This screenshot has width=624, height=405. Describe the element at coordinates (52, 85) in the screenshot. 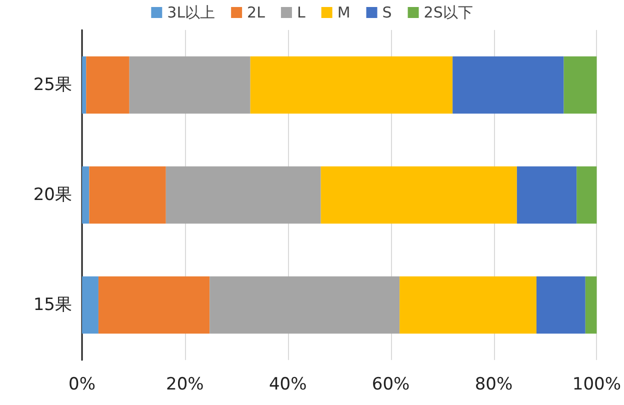

I see `y-tick-label: 25果` at that location.